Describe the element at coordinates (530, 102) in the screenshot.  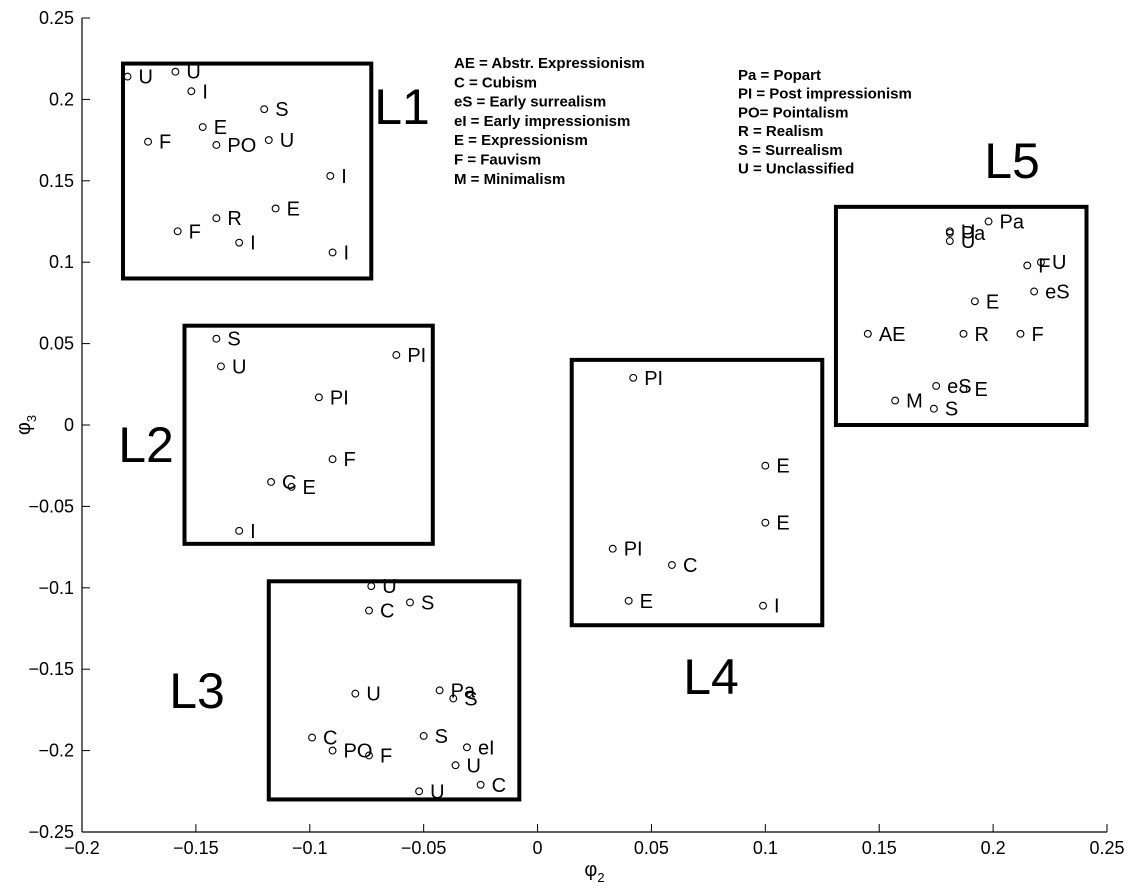
I see `legend-entry: eS = Early surrealism` at that location.